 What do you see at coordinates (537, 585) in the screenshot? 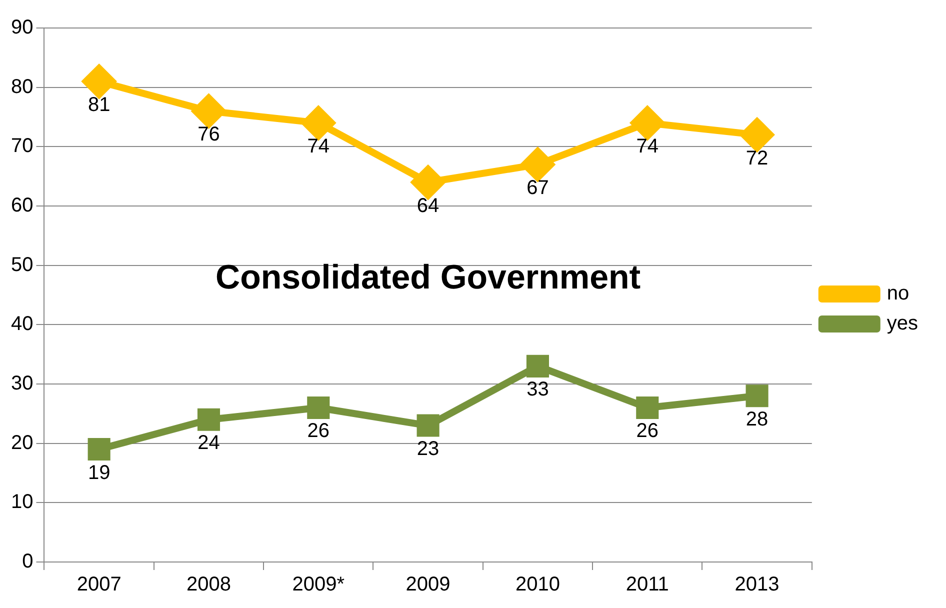
I see `x-tick-label: 2010` at bounding box center [537, 585].